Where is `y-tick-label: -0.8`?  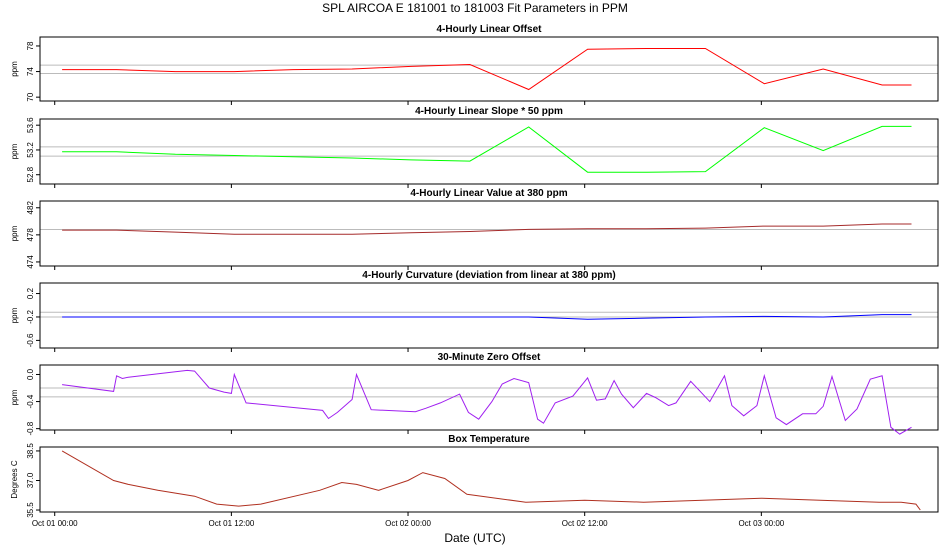
y-tick-label: -0.8 is located at coordinates (30, 428).